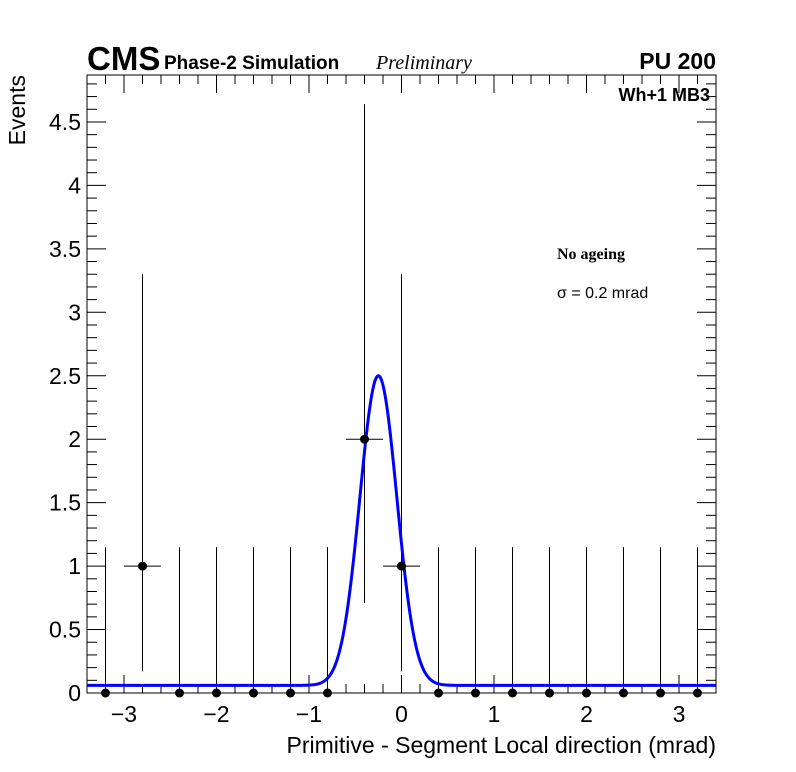 Image resolution: width=796 pixels, height=772 pixels. Describe the element at coordinates (124, 714) in the screenshot. I see `x-tick-label: −3` at that location.